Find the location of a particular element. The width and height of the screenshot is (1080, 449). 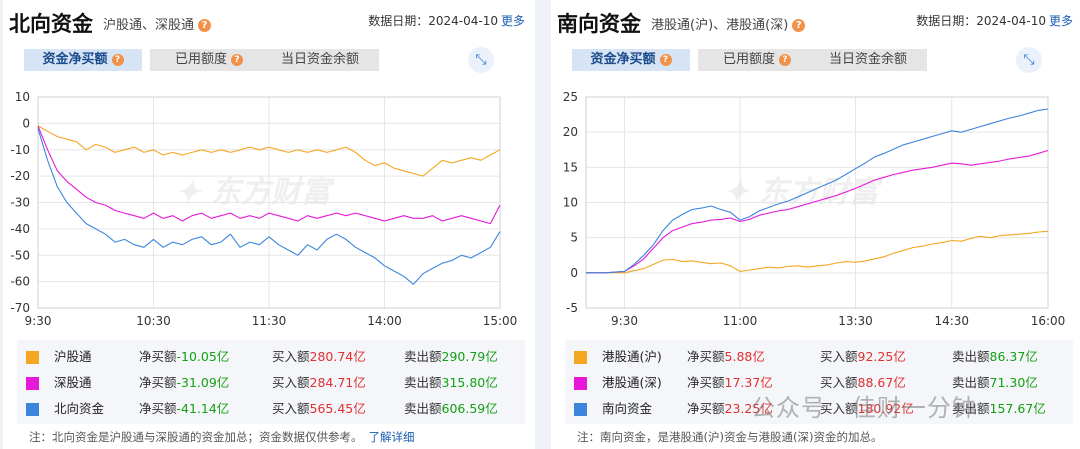

panel-title: 北向资金 is located at coordinates (51, 24).